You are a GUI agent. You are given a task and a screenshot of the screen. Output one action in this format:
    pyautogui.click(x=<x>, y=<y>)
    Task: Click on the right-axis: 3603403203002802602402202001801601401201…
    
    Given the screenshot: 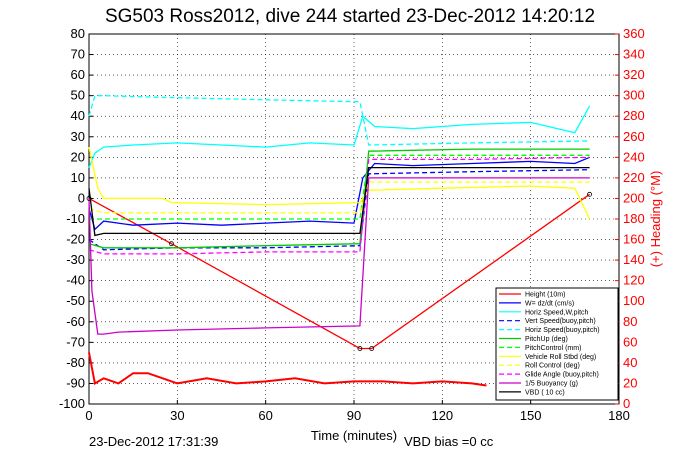 What is the action you would take?
    pyautogui.click(x=630, y=218)
    